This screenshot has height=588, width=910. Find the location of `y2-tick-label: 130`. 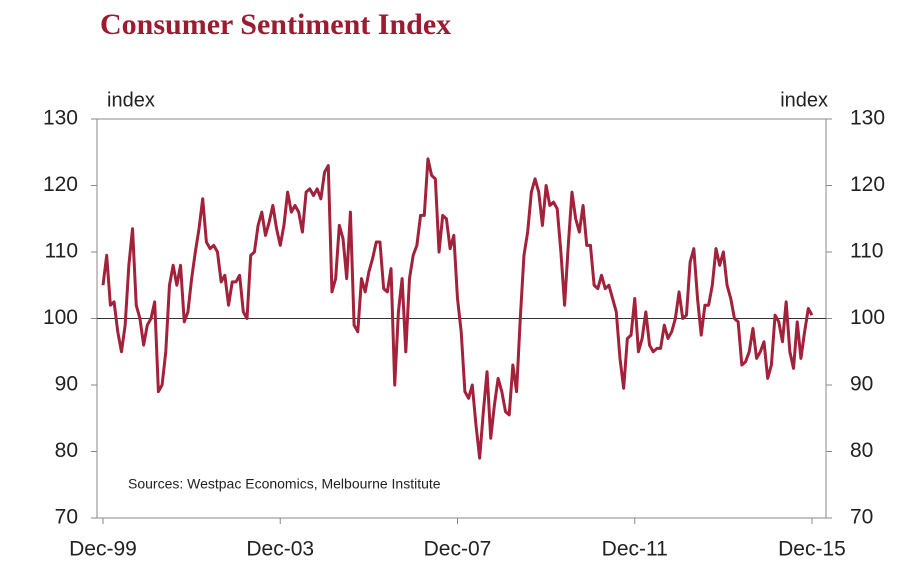

y2-tick-label: 130 is located at coordinates (867, 118).